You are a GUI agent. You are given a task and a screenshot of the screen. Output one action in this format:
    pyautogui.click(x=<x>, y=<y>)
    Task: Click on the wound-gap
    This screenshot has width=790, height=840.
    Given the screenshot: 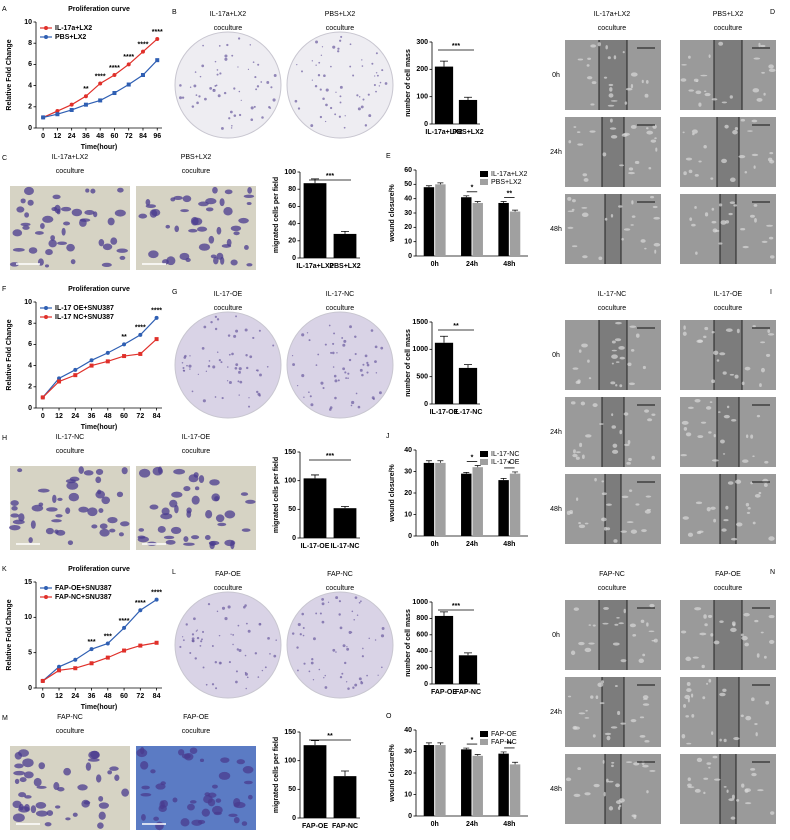 What is the action you would take?
    pyautogui.click(x=613, y=509)
    